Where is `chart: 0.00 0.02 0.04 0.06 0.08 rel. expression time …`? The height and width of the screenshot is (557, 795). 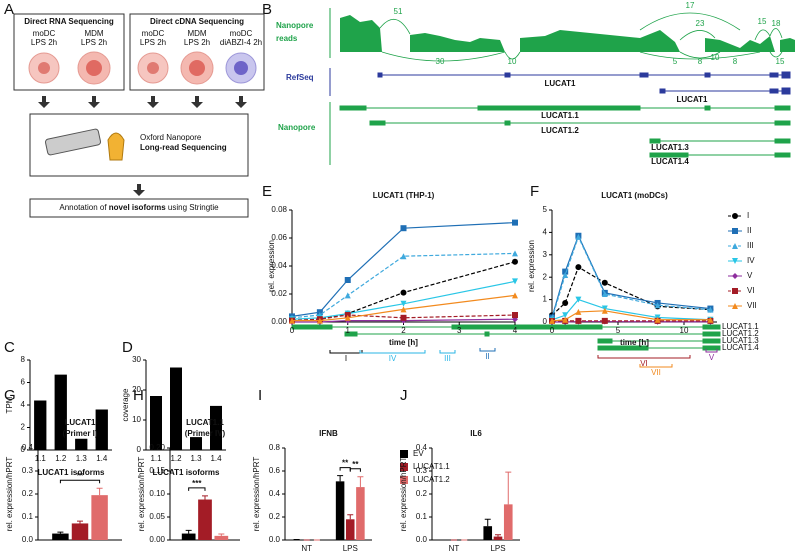 chart: 0.00 0.02 0.04 0.06 0.08 rel. expression time … is located at coordinates (392, 269).